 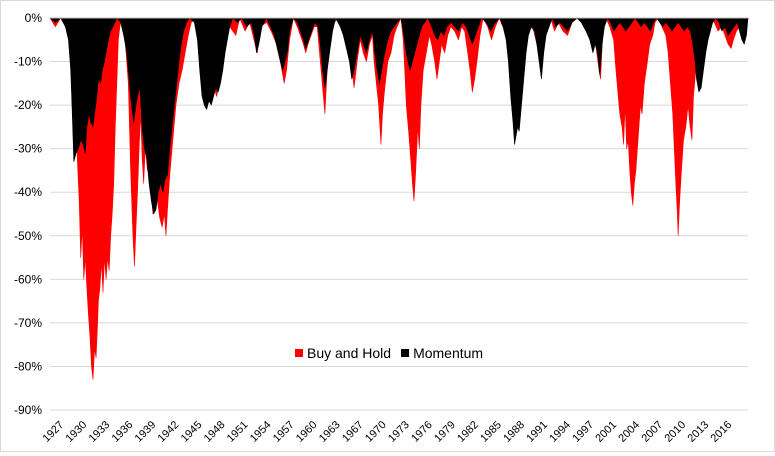 I want to click on x-tick-label-21: 1991, so click(x=537, y=432).